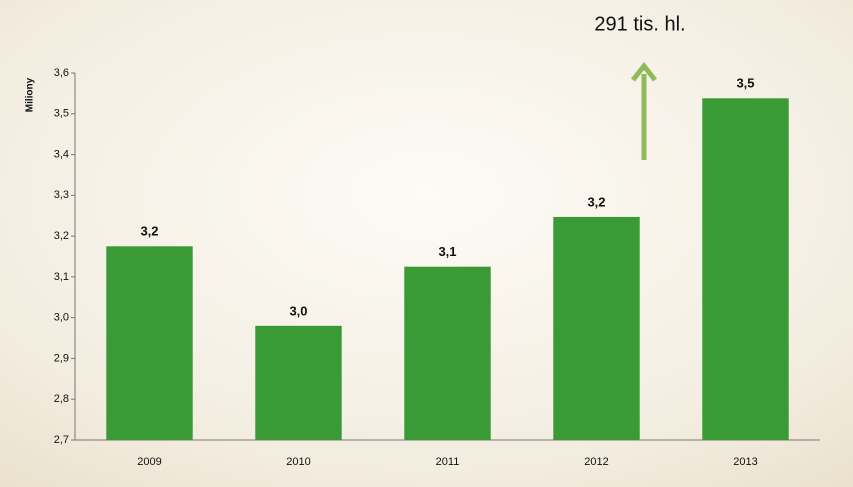 This screenshot has width=853, height=487. What do you see at coordinates (30, 94) in the screenshot?
I see `y-axis-label: Miliony` at bounding box center [30, 94].